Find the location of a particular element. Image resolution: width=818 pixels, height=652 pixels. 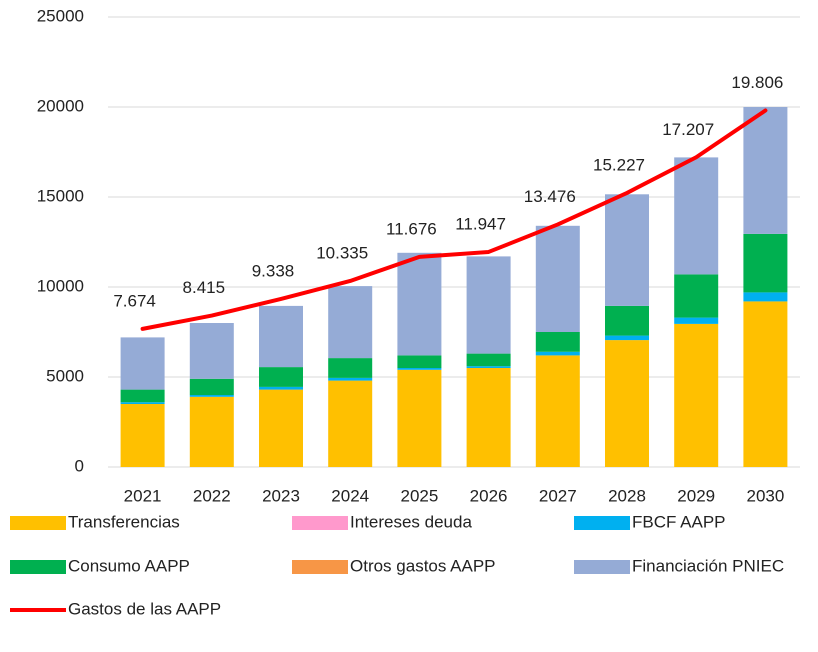

y-tick-label: 10000 is located at coordinates (60, 285).